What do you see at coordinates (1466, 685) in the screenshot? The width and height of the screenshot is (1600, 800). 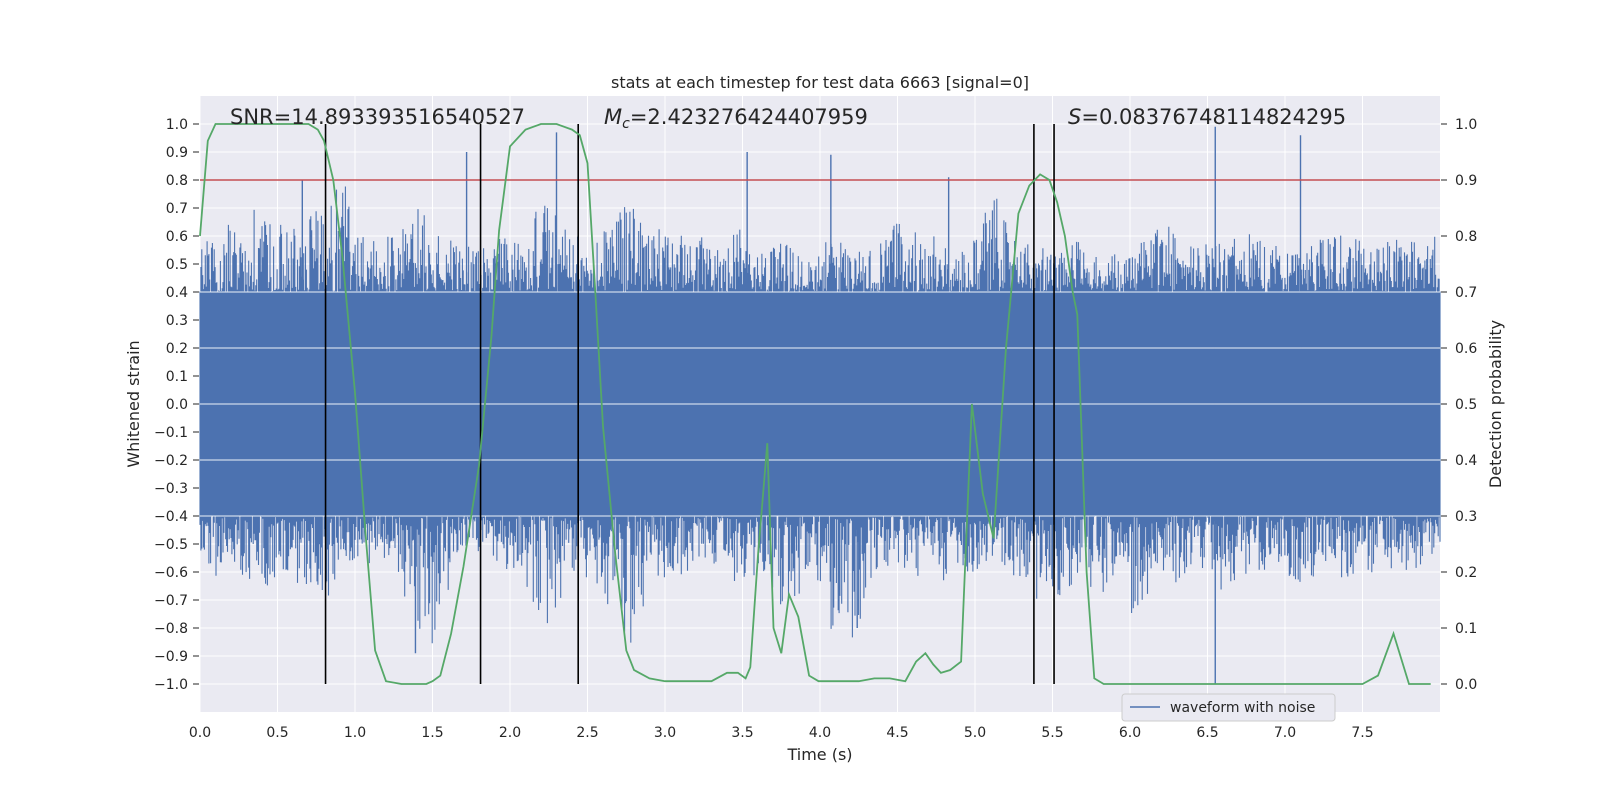 I see `y2-tick-label: 0.0` at bounding box center [1466, 685].